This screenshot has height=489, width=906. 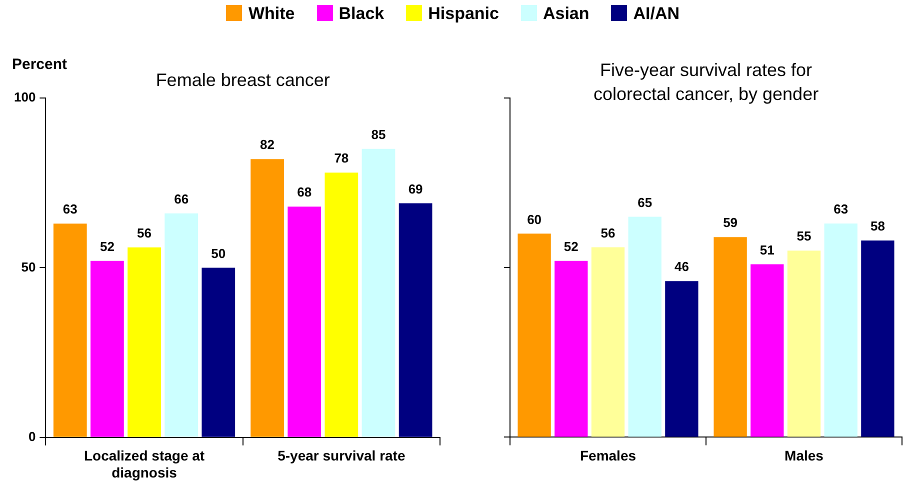 I want to click on data-label: 66, so click(x=181, y=198).